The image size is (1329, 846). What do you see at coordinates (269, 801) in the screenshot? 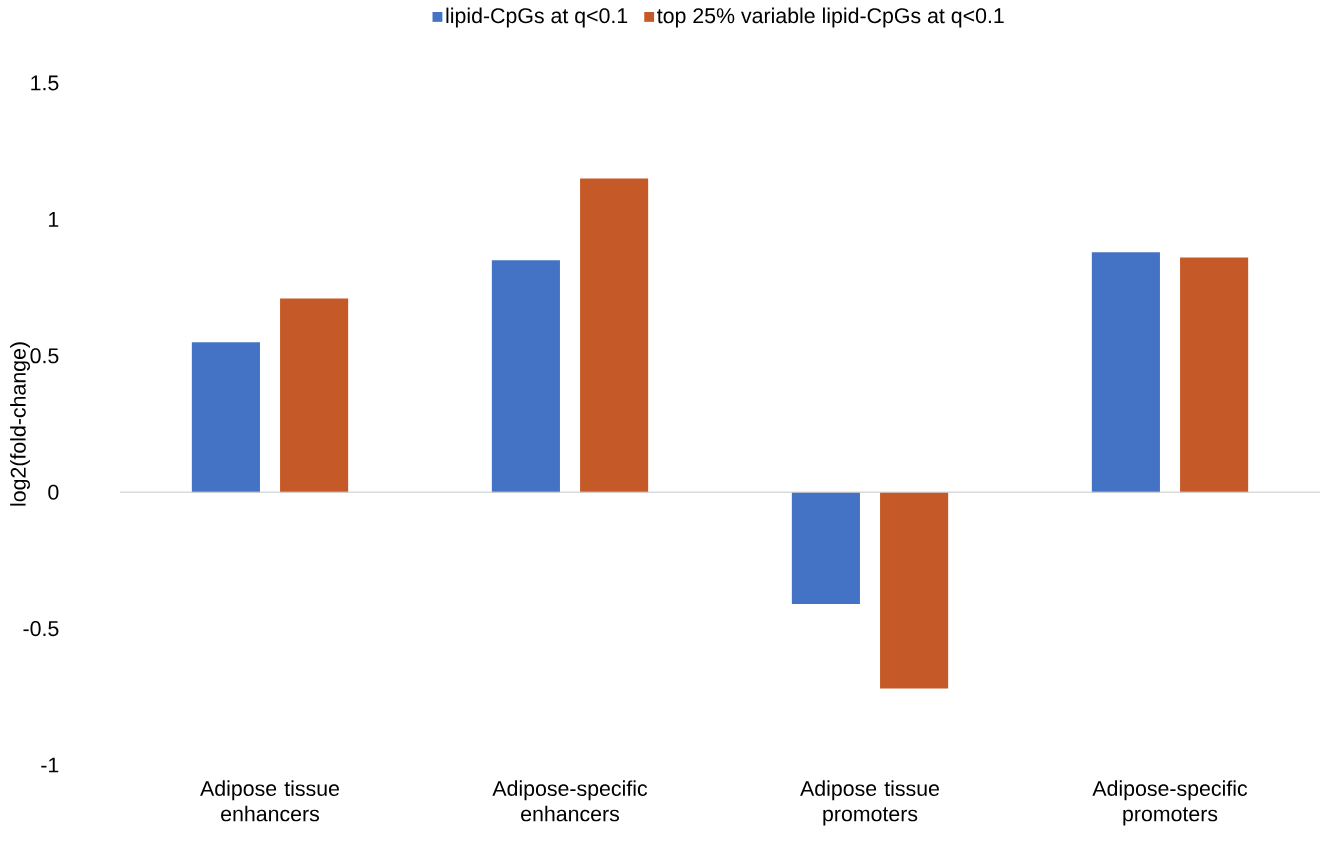
I see `x-tick-label: Adipose tissue enhancers` at bounding box center [269, 801].